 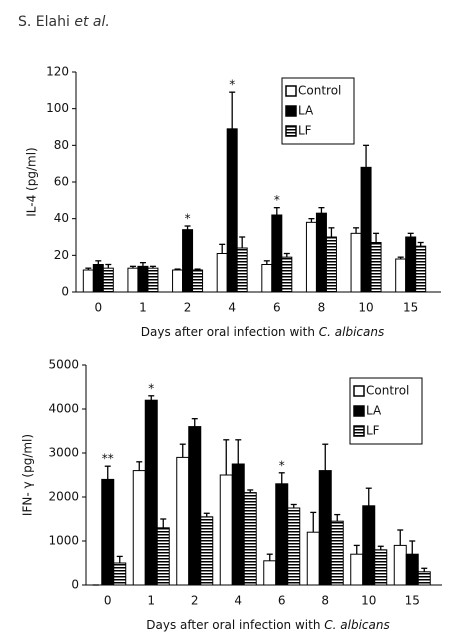 What do you see at coordinates (28, 475) in the screenshot?
I see `y-axis-label: IFN- γ (pg/ml)` at bounding box center [28, 475].